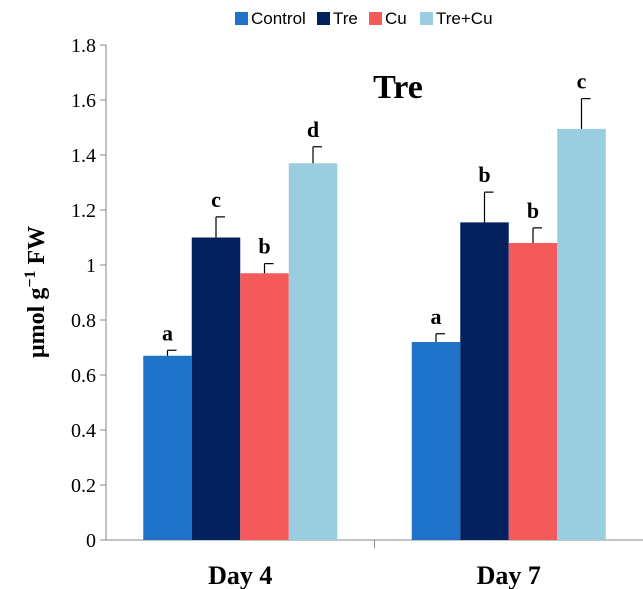 The image size is (643, 589). Describe the element at coordinates (313, 129) in the screenshot. I see `significance-label: d` at that location.